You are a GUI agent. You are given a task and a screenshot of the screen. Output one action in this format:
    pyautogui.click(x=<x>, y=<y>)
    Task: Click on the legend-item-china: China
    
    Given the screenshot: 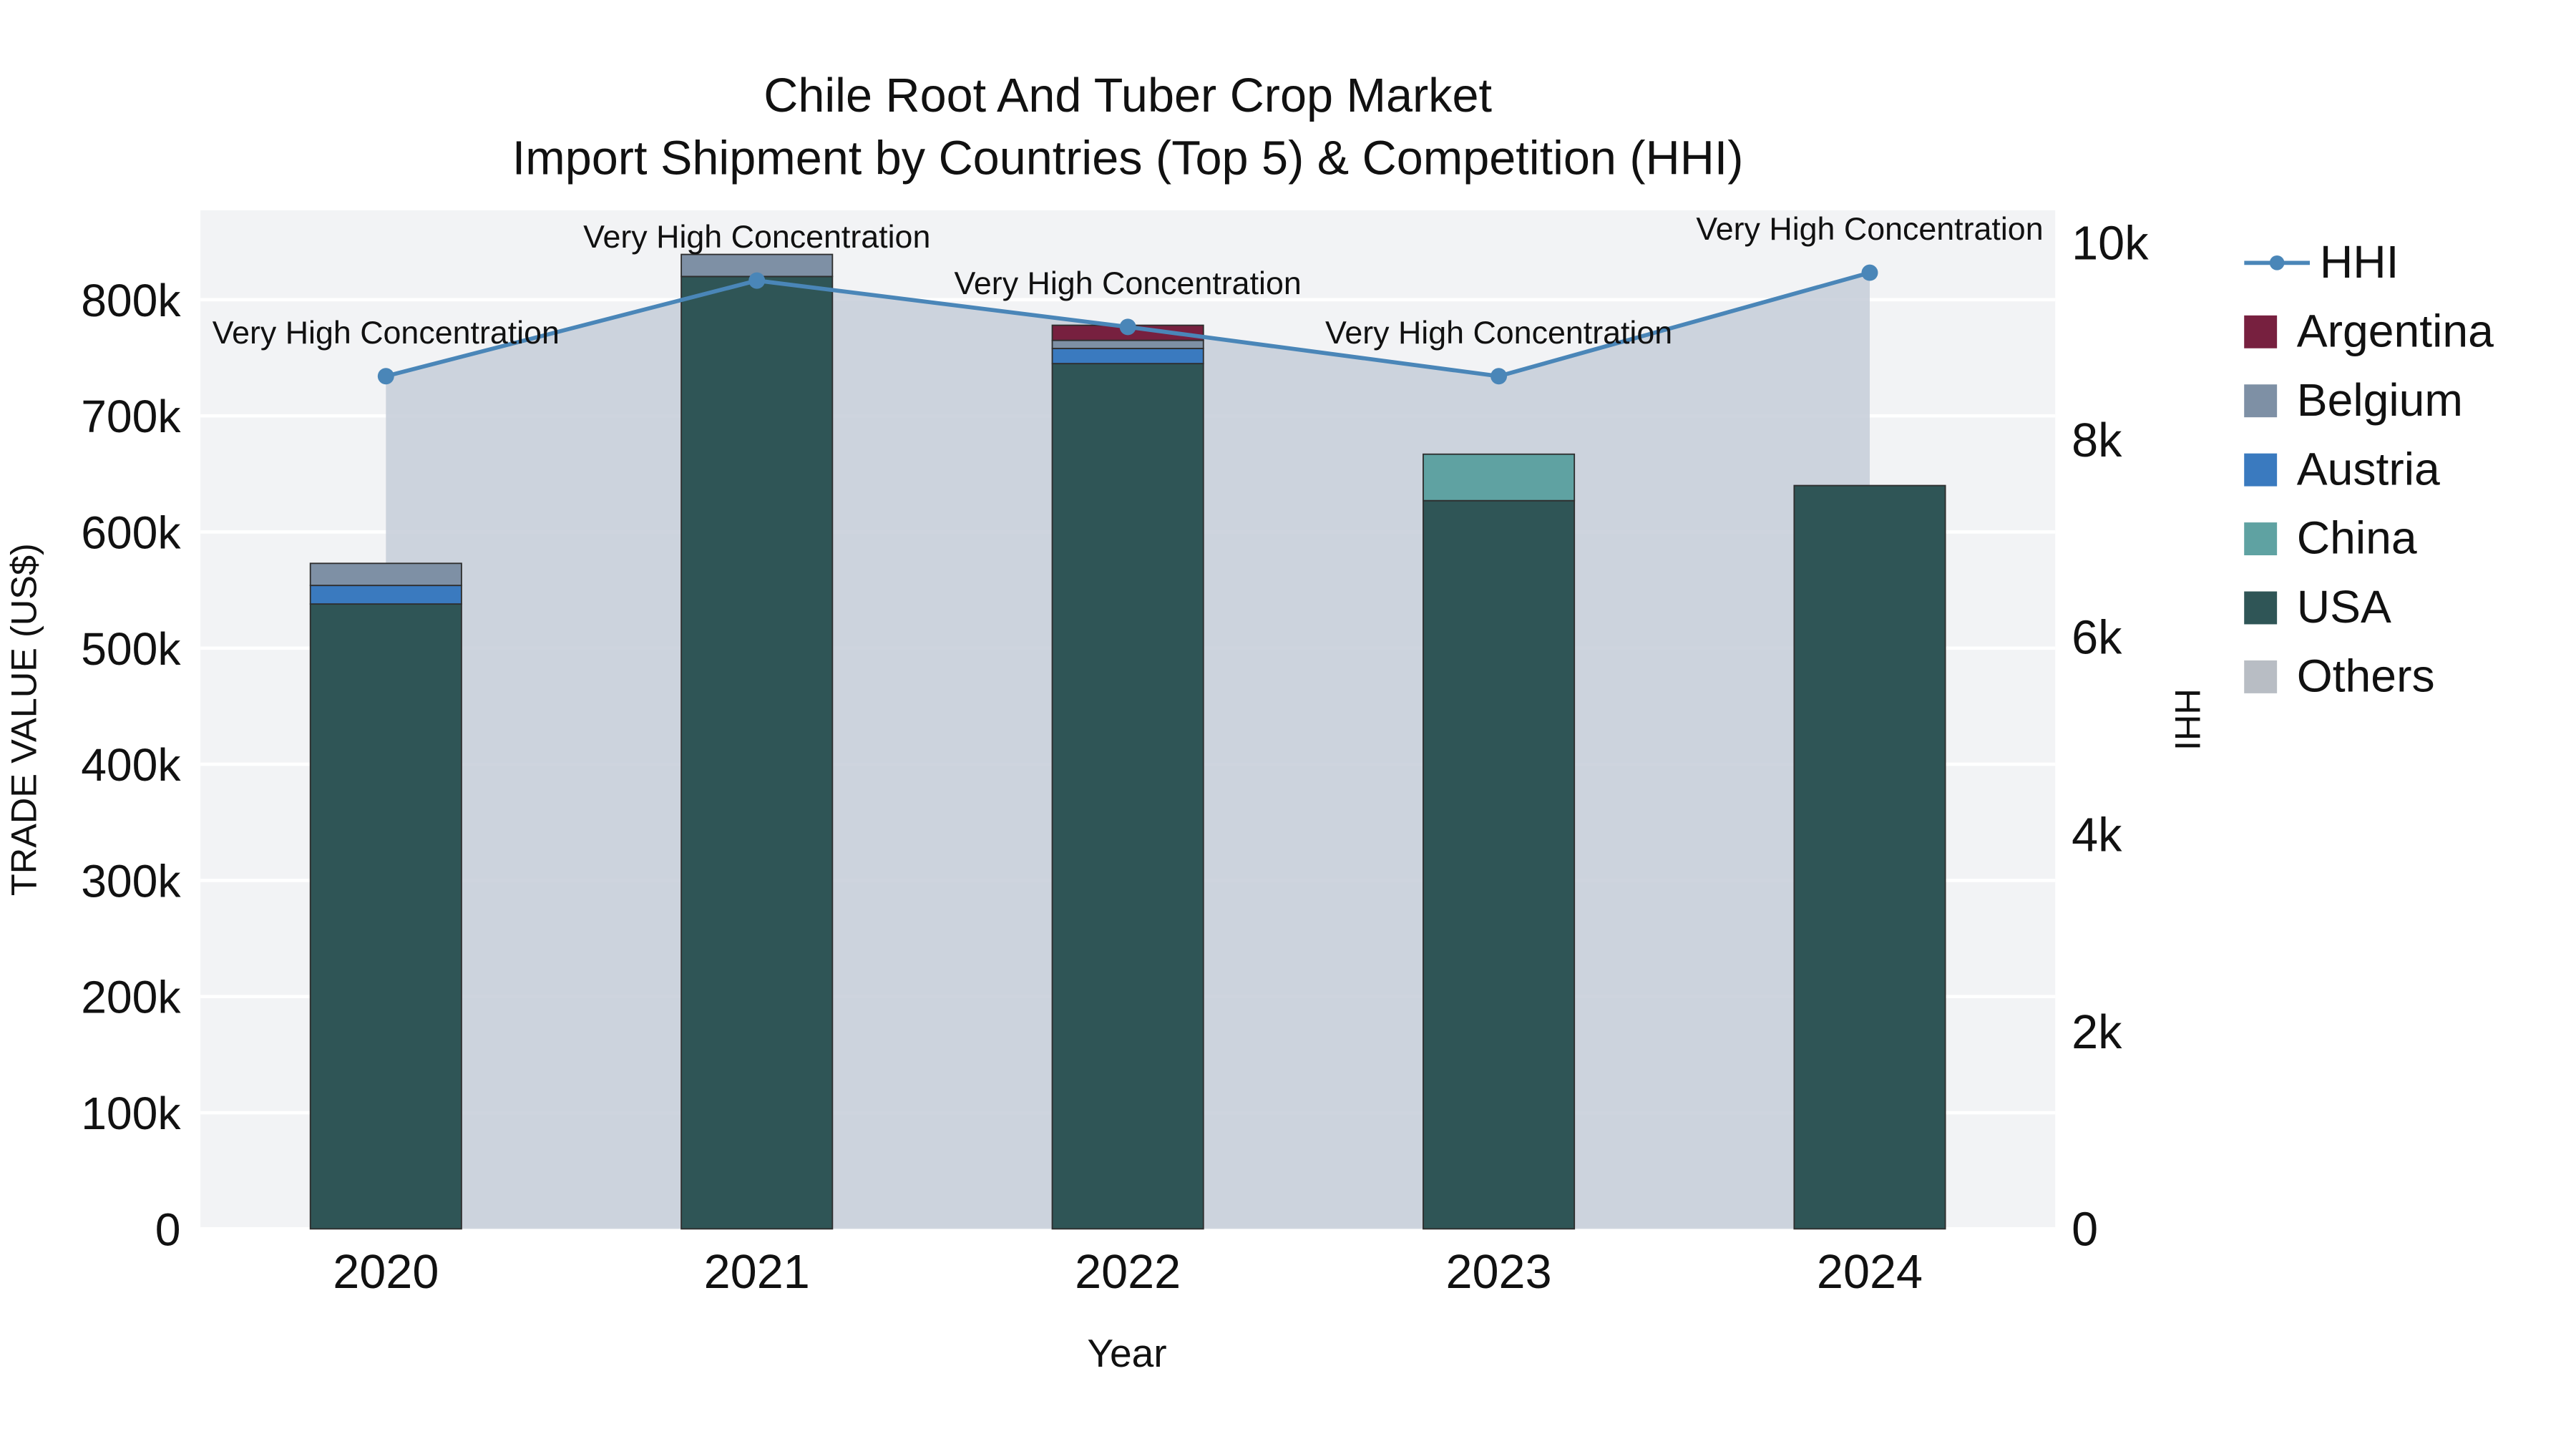 What is the action you would take?
    pyautogui.click(x=2369, y=538)
    